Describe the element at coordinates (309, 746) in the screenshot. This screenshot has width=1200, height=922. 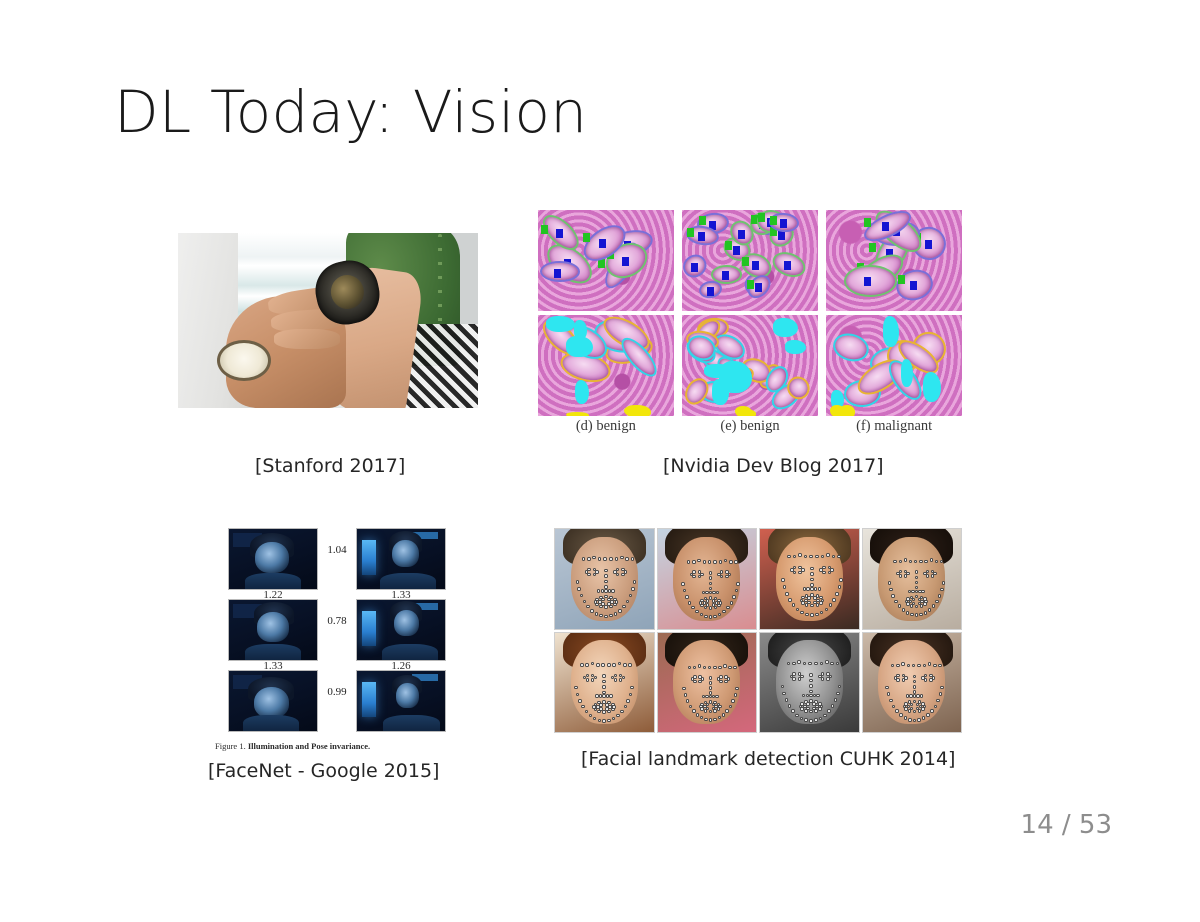
I see `facenet-figure-caption-bold: Illumination and Pose invariance.` at that location.